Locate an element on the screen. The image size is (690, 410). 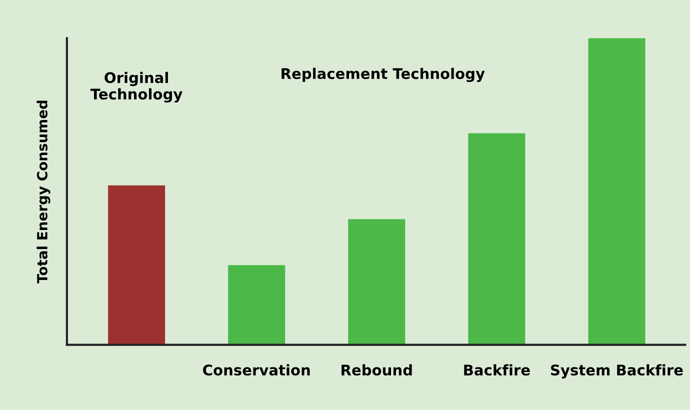
x-tick-label: Backfire is located at coordinates (497, 370).